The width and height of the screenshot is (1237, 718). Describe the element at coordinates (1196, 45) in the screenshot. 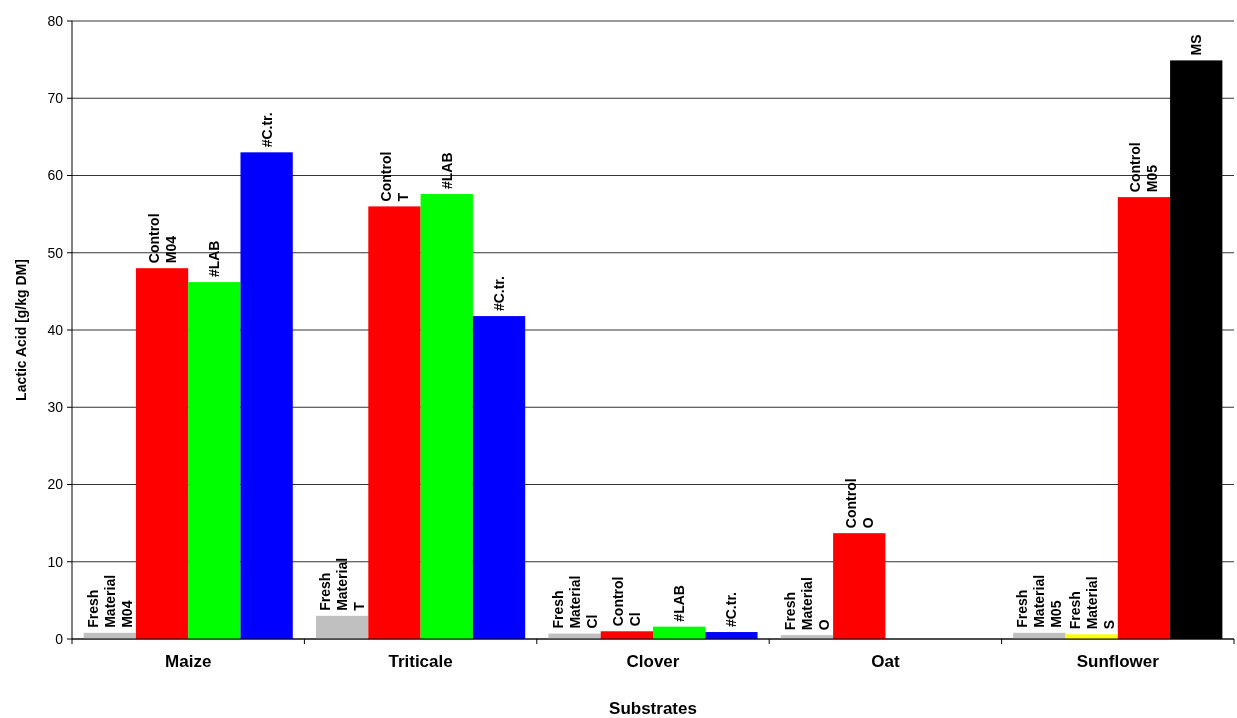

I see `annotation: MS` at that location.